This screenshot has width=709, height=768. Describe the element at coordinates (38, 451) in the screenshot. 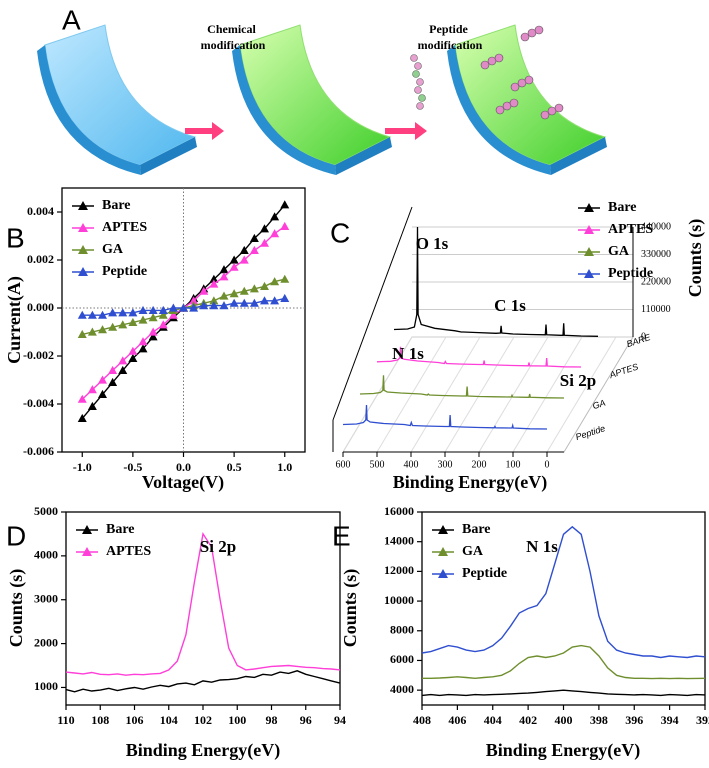

I see `y-tick-label: -0.006` at that location.